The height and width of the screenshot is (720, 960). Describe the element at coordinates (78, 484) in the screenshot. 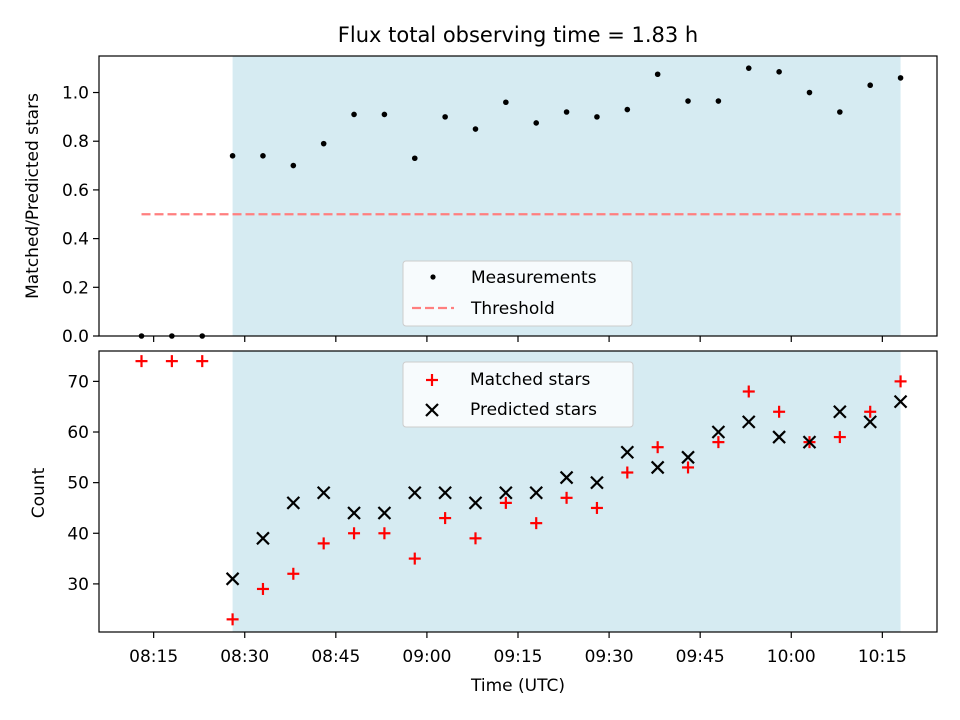

I see `bottom-y-tick-label: 50` at that location.